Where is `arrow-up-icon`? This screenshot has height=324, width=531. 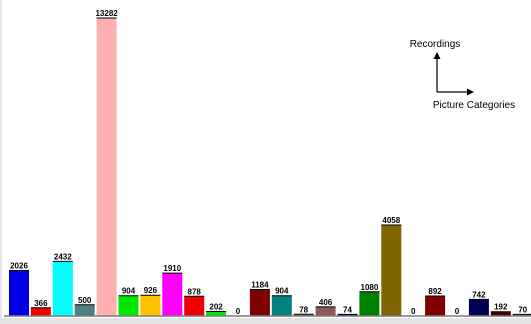 arrow-up-icon is located at coordinates (437, 55).